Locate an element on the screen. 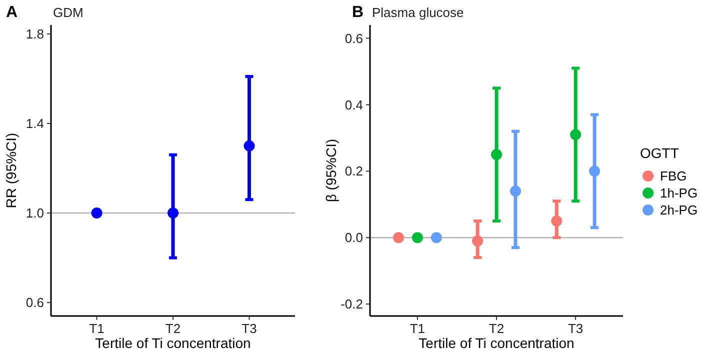  text: B is located at coordinates (358, 12).